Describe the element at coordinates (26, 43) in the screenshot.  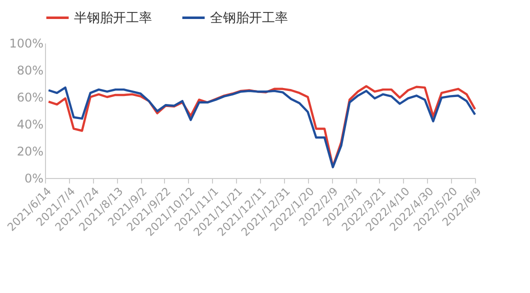
I see `y-tick-label: 100%` at that location.